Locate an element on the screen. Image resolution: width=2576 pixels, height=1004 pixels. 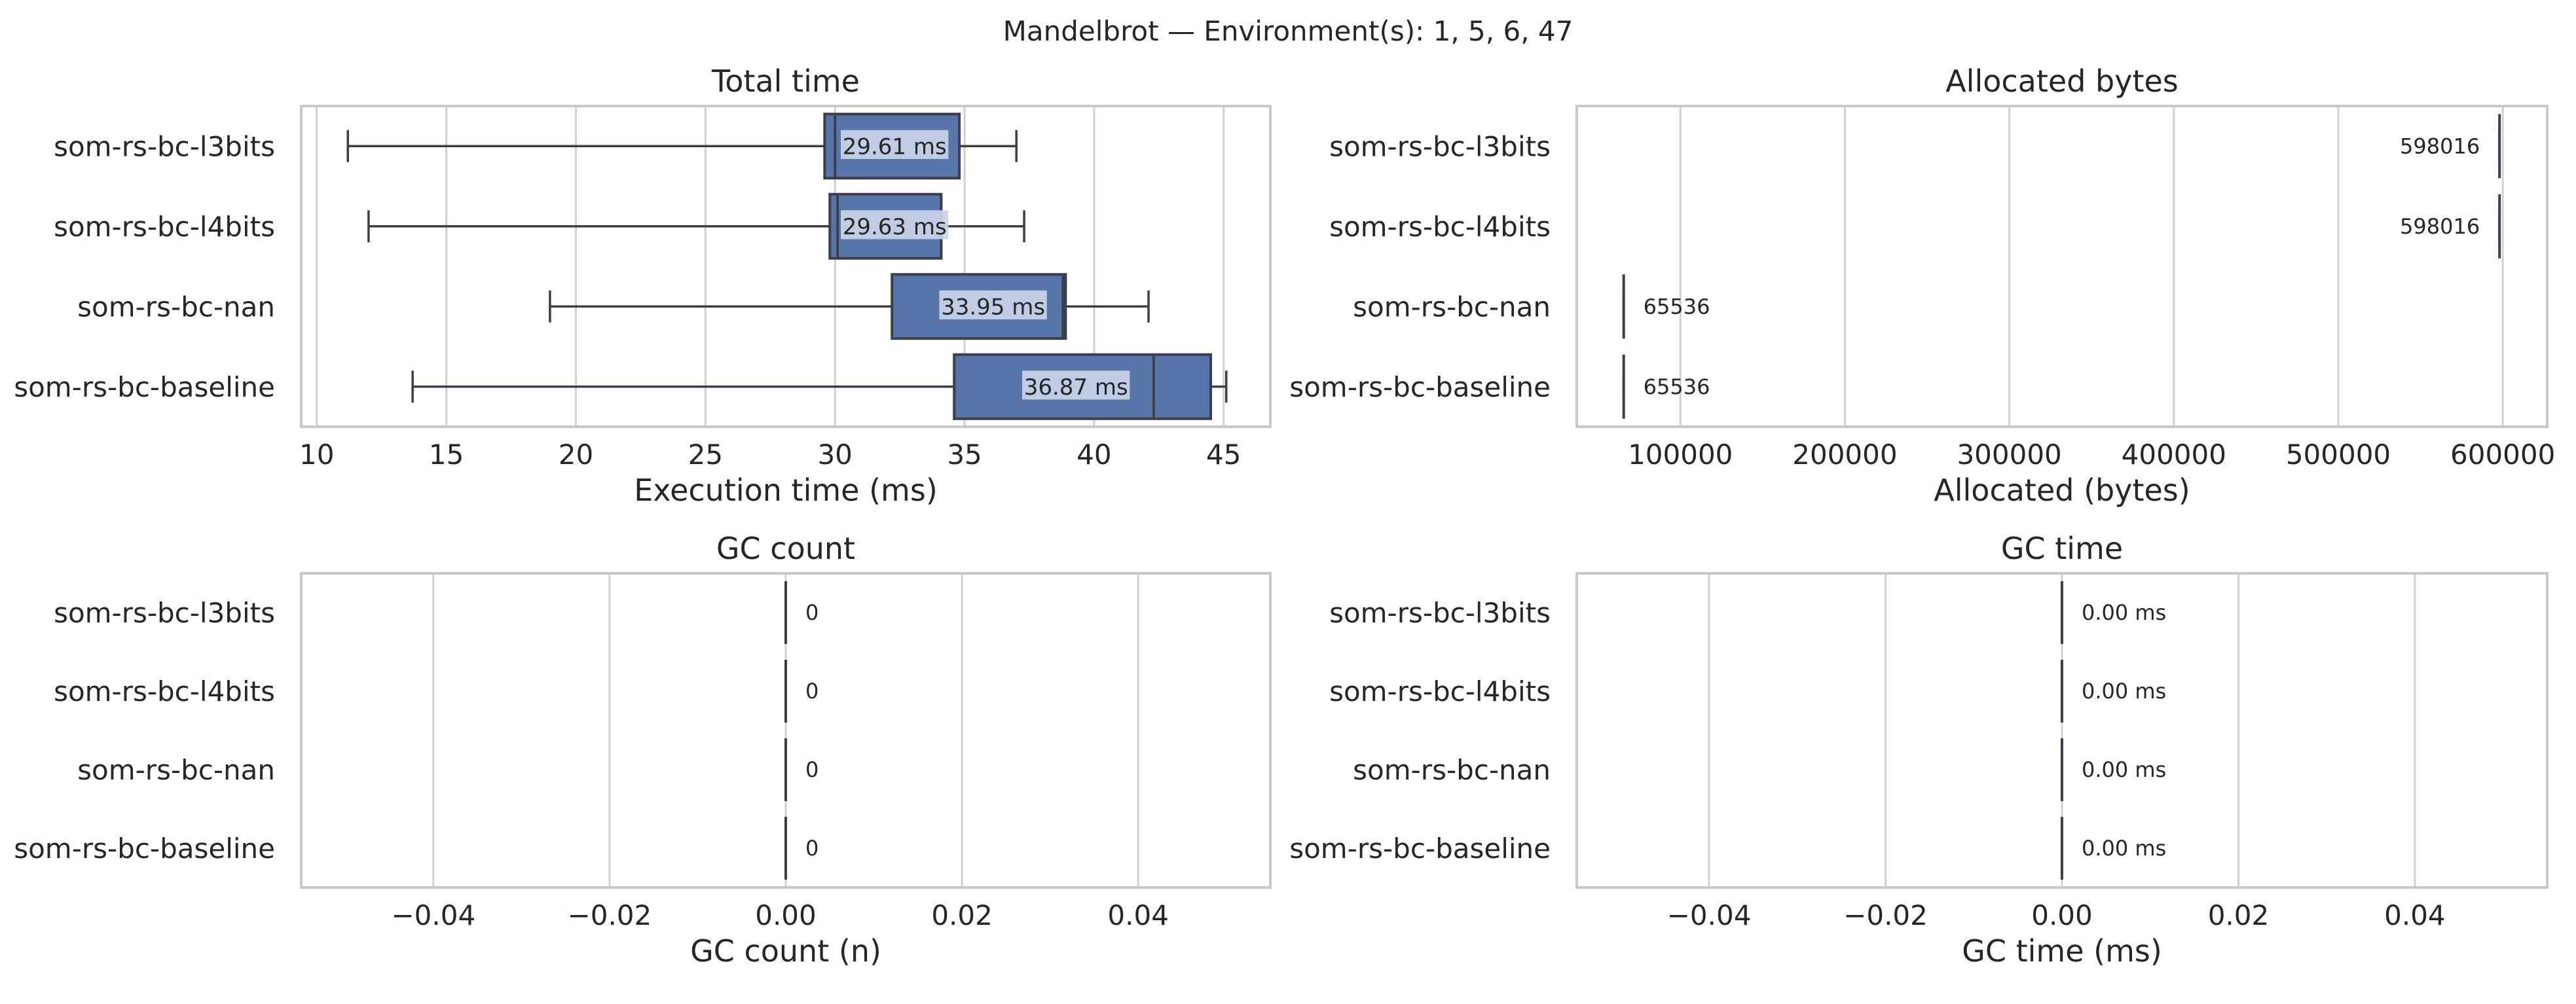
gc-count-frame is located at coordinates (786, 730).